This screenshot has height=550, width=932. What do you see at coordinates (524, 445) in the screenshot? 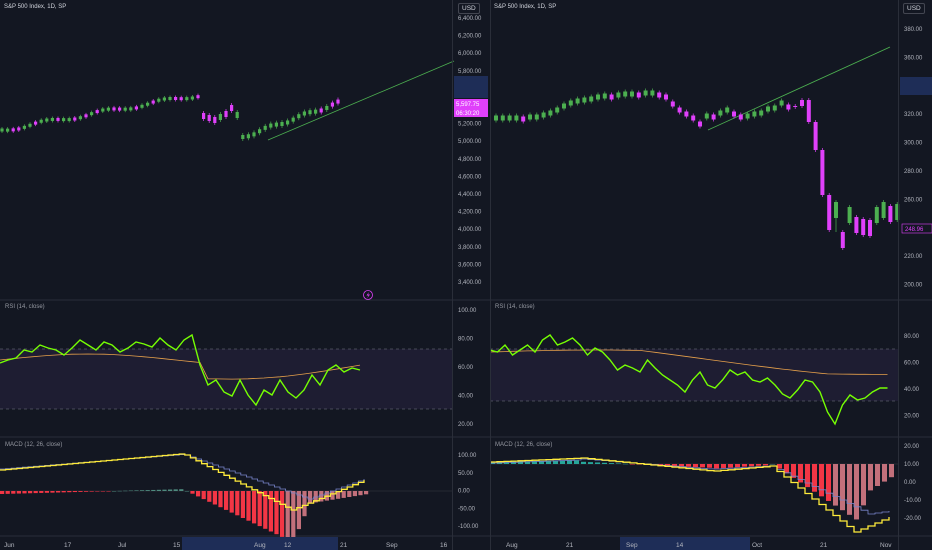
I see `right-macd-title: MACD (12, 26, close)` at bounding box center [524, 445].